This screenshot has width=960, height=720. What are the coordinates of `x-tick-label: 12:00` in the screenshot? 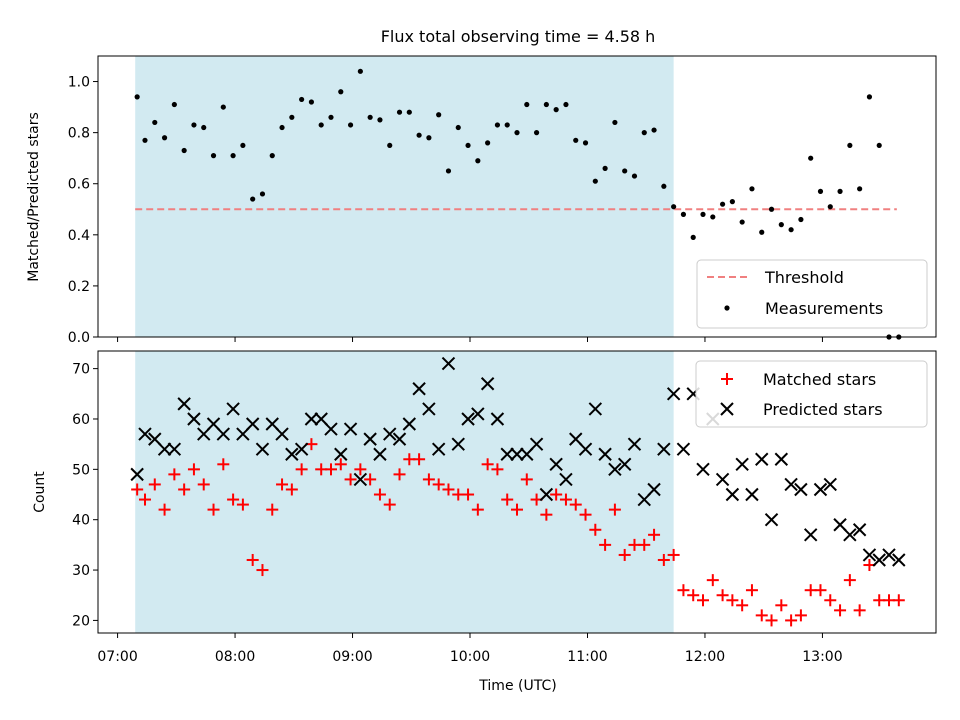 It's located at (705, 657).